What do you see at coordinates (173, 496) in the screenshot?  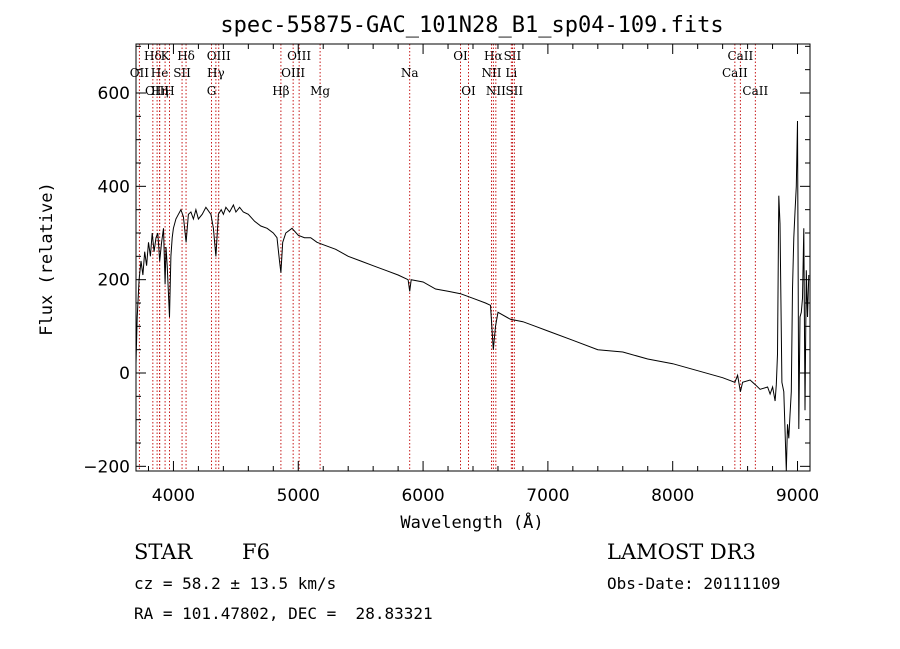 I see `x-tick-label: 4000` at bounding box center [173, 496].